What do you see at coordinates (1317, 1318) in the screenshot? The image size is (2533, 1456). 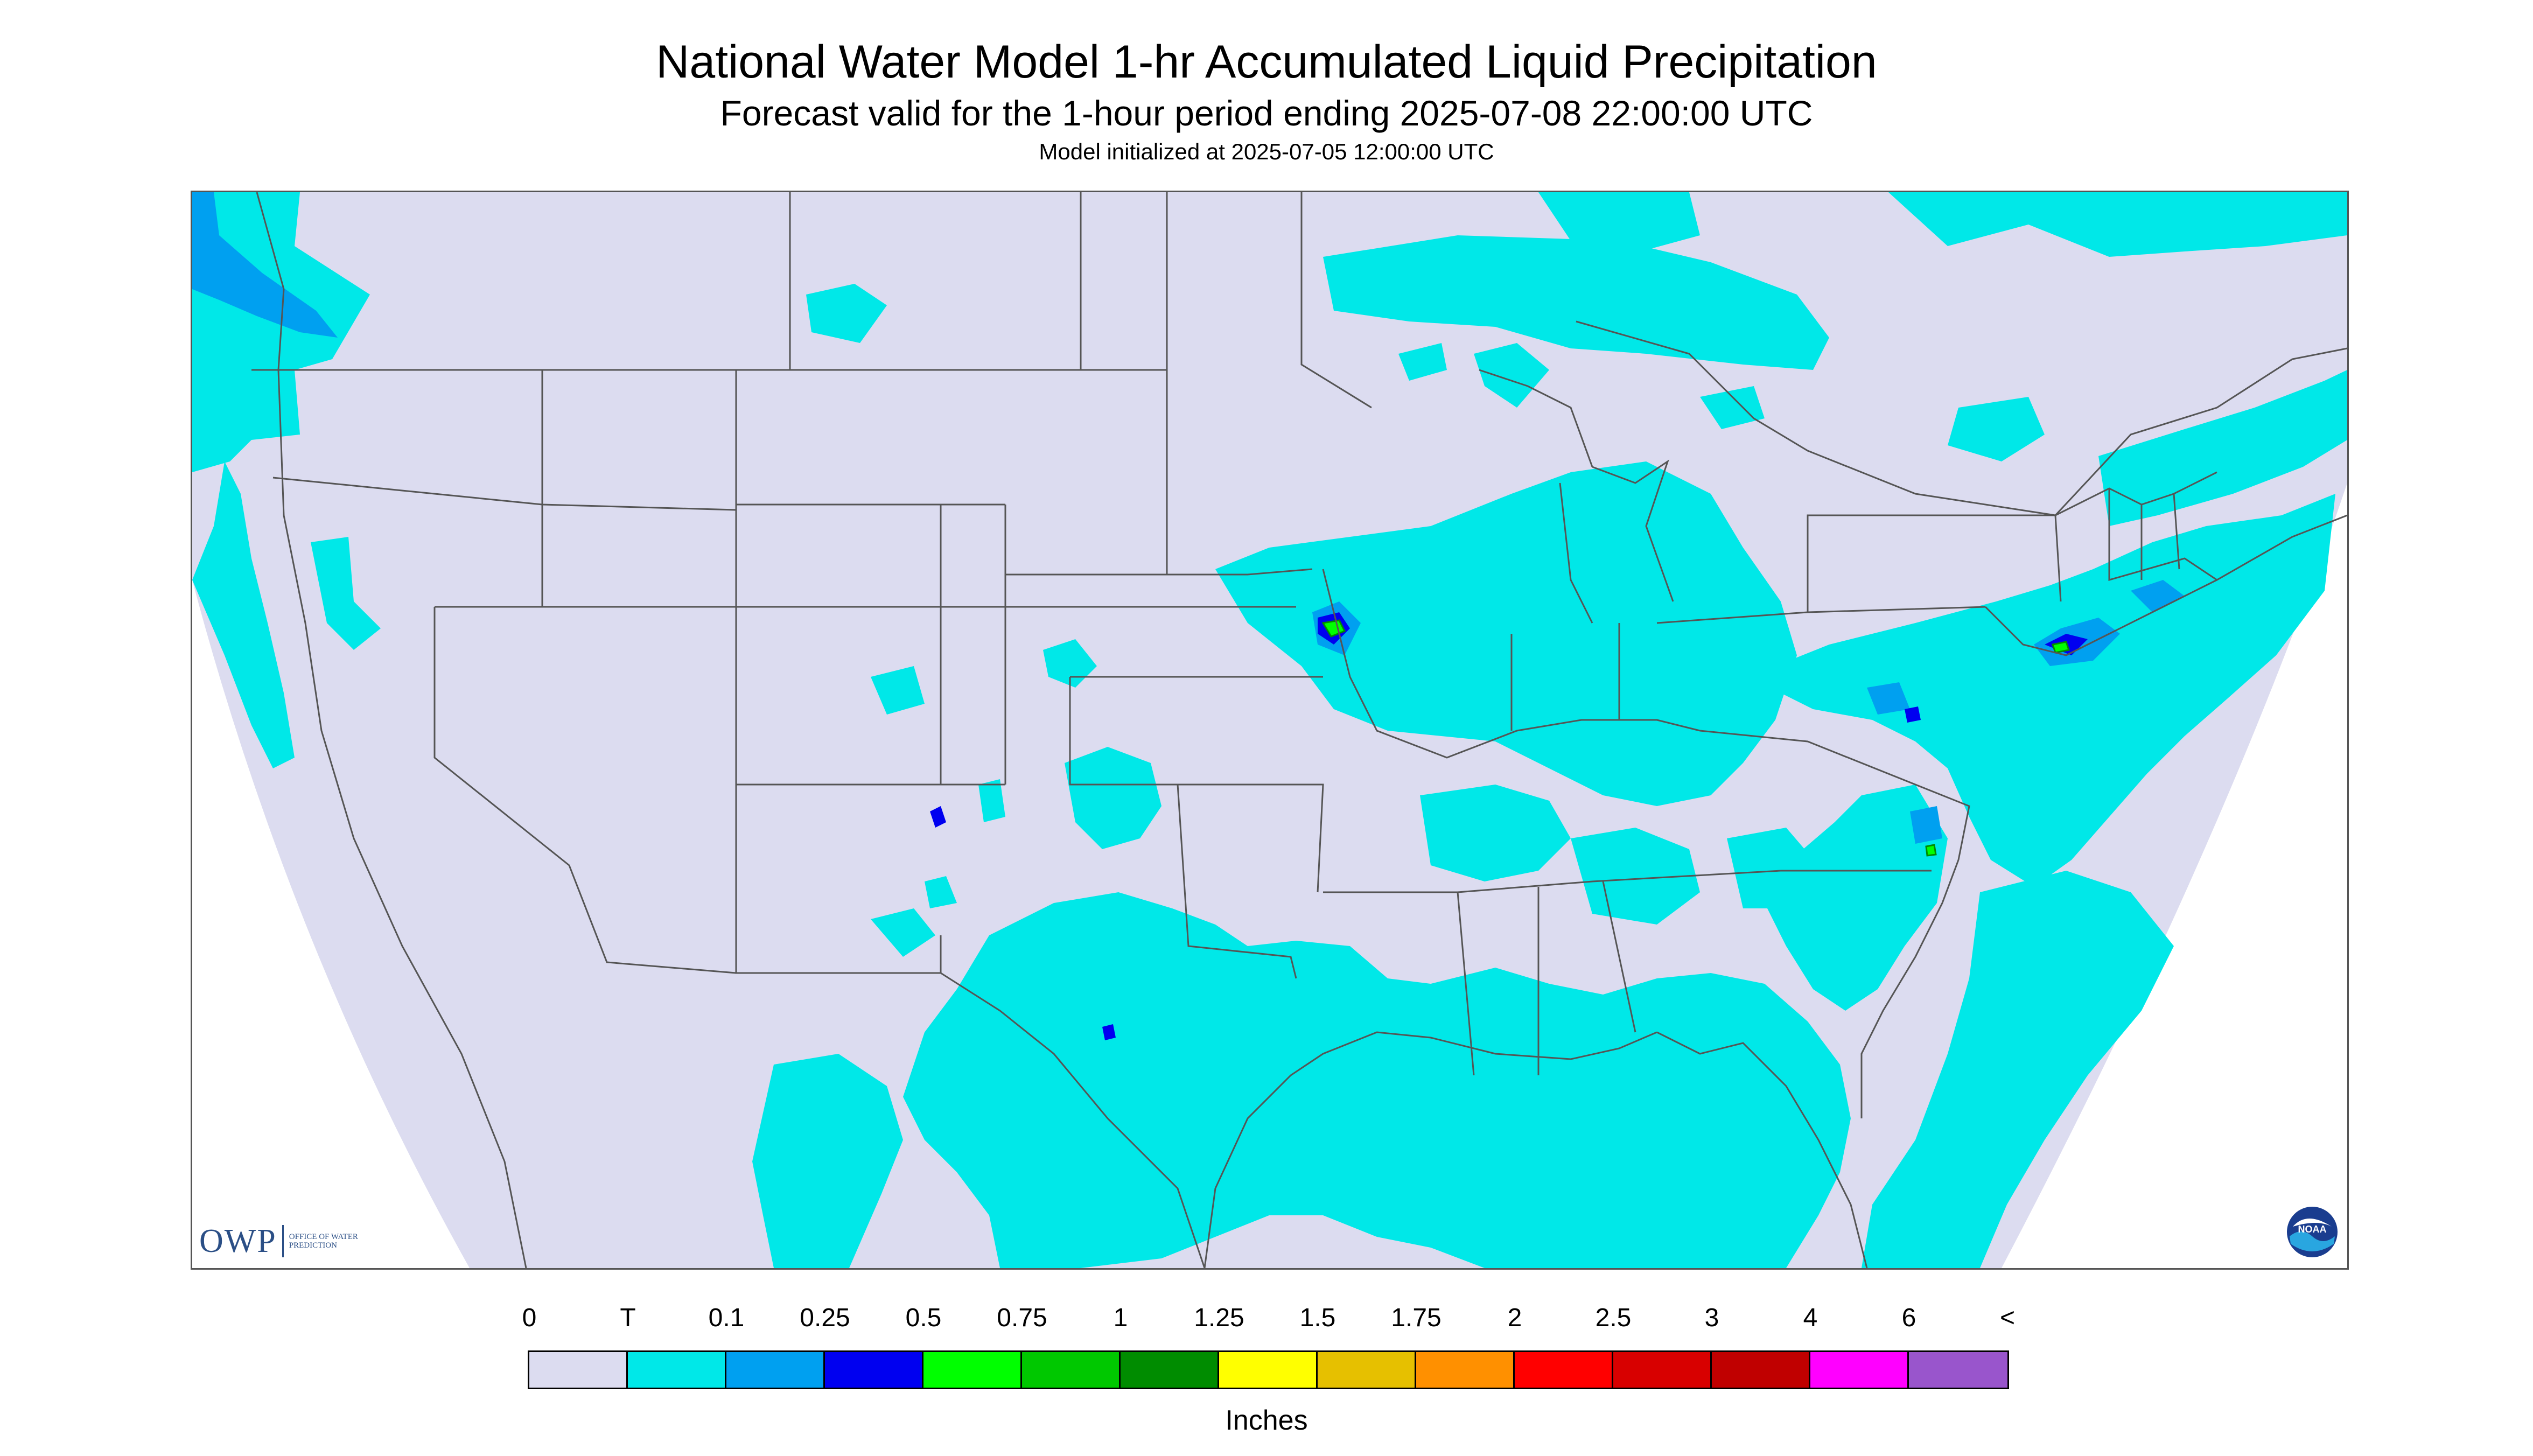 I see `legend-label-8: 1.5` at bounding box center [1317, 1318].